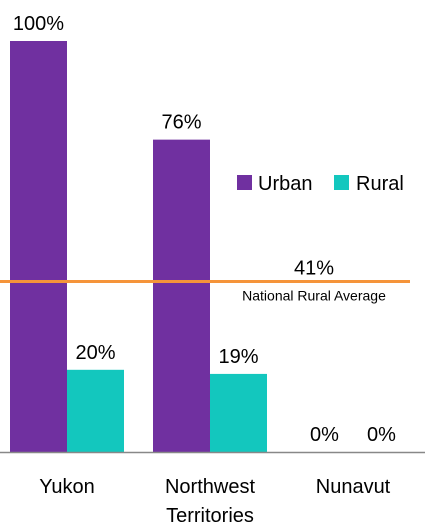  What do you see at coordinates (244, 182) in the screenshot?
I see `legend-swatch-urban` at bounding box center [244, 182].